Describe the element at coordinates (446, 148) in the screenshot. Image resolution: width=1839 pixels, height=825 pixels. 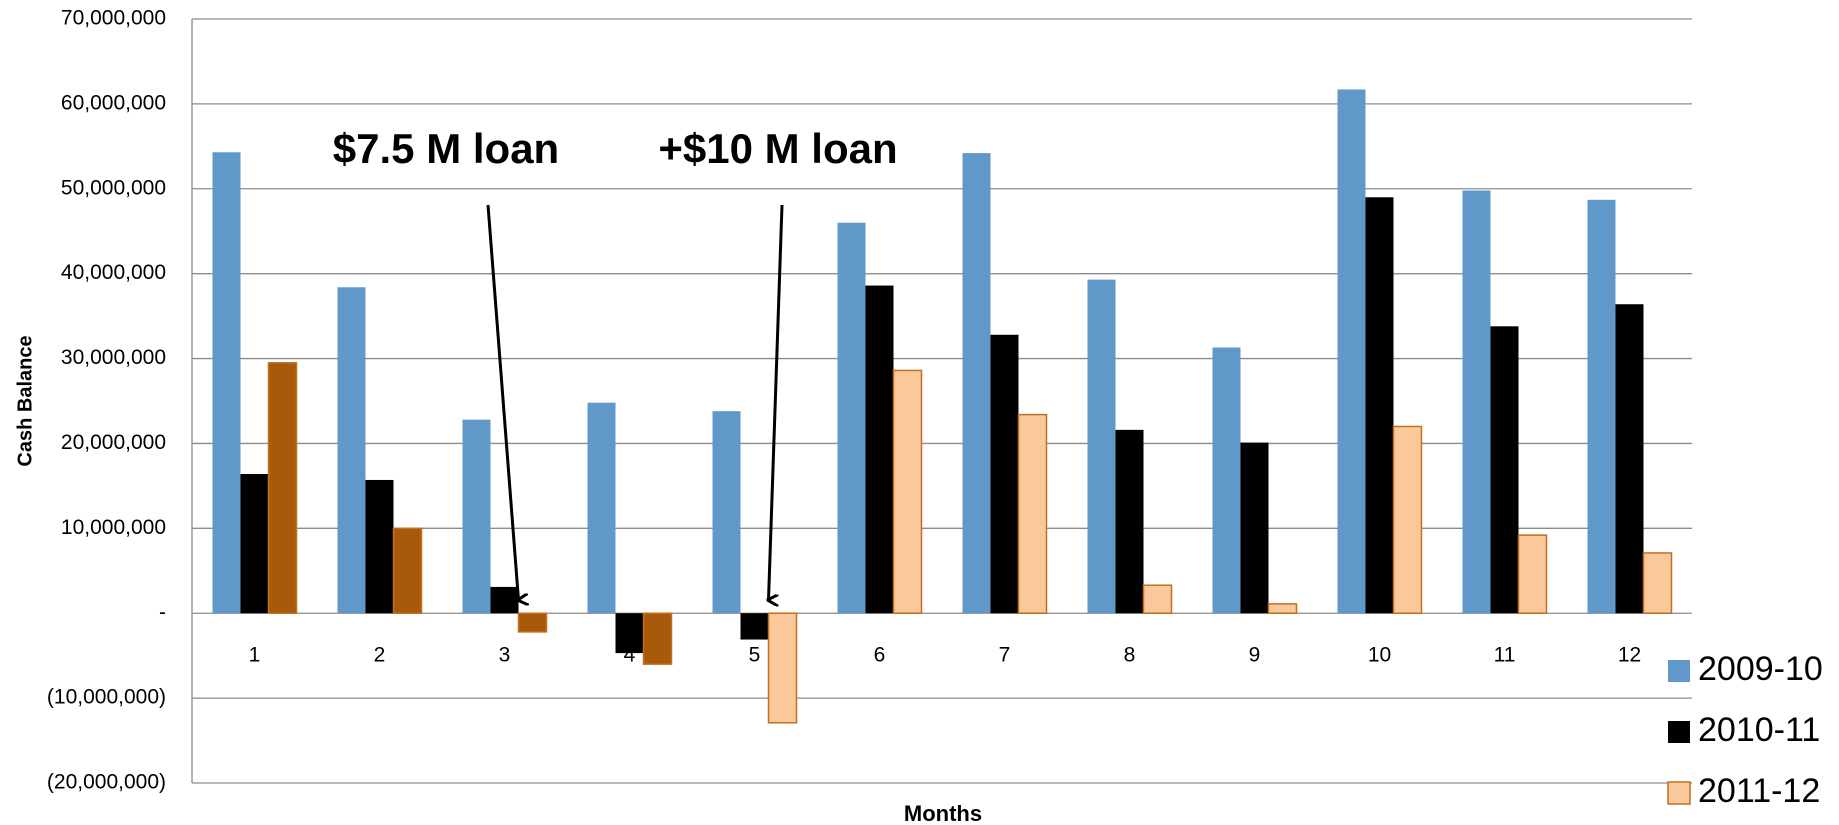
I see `annotation: $7.5 M loan` at that location.